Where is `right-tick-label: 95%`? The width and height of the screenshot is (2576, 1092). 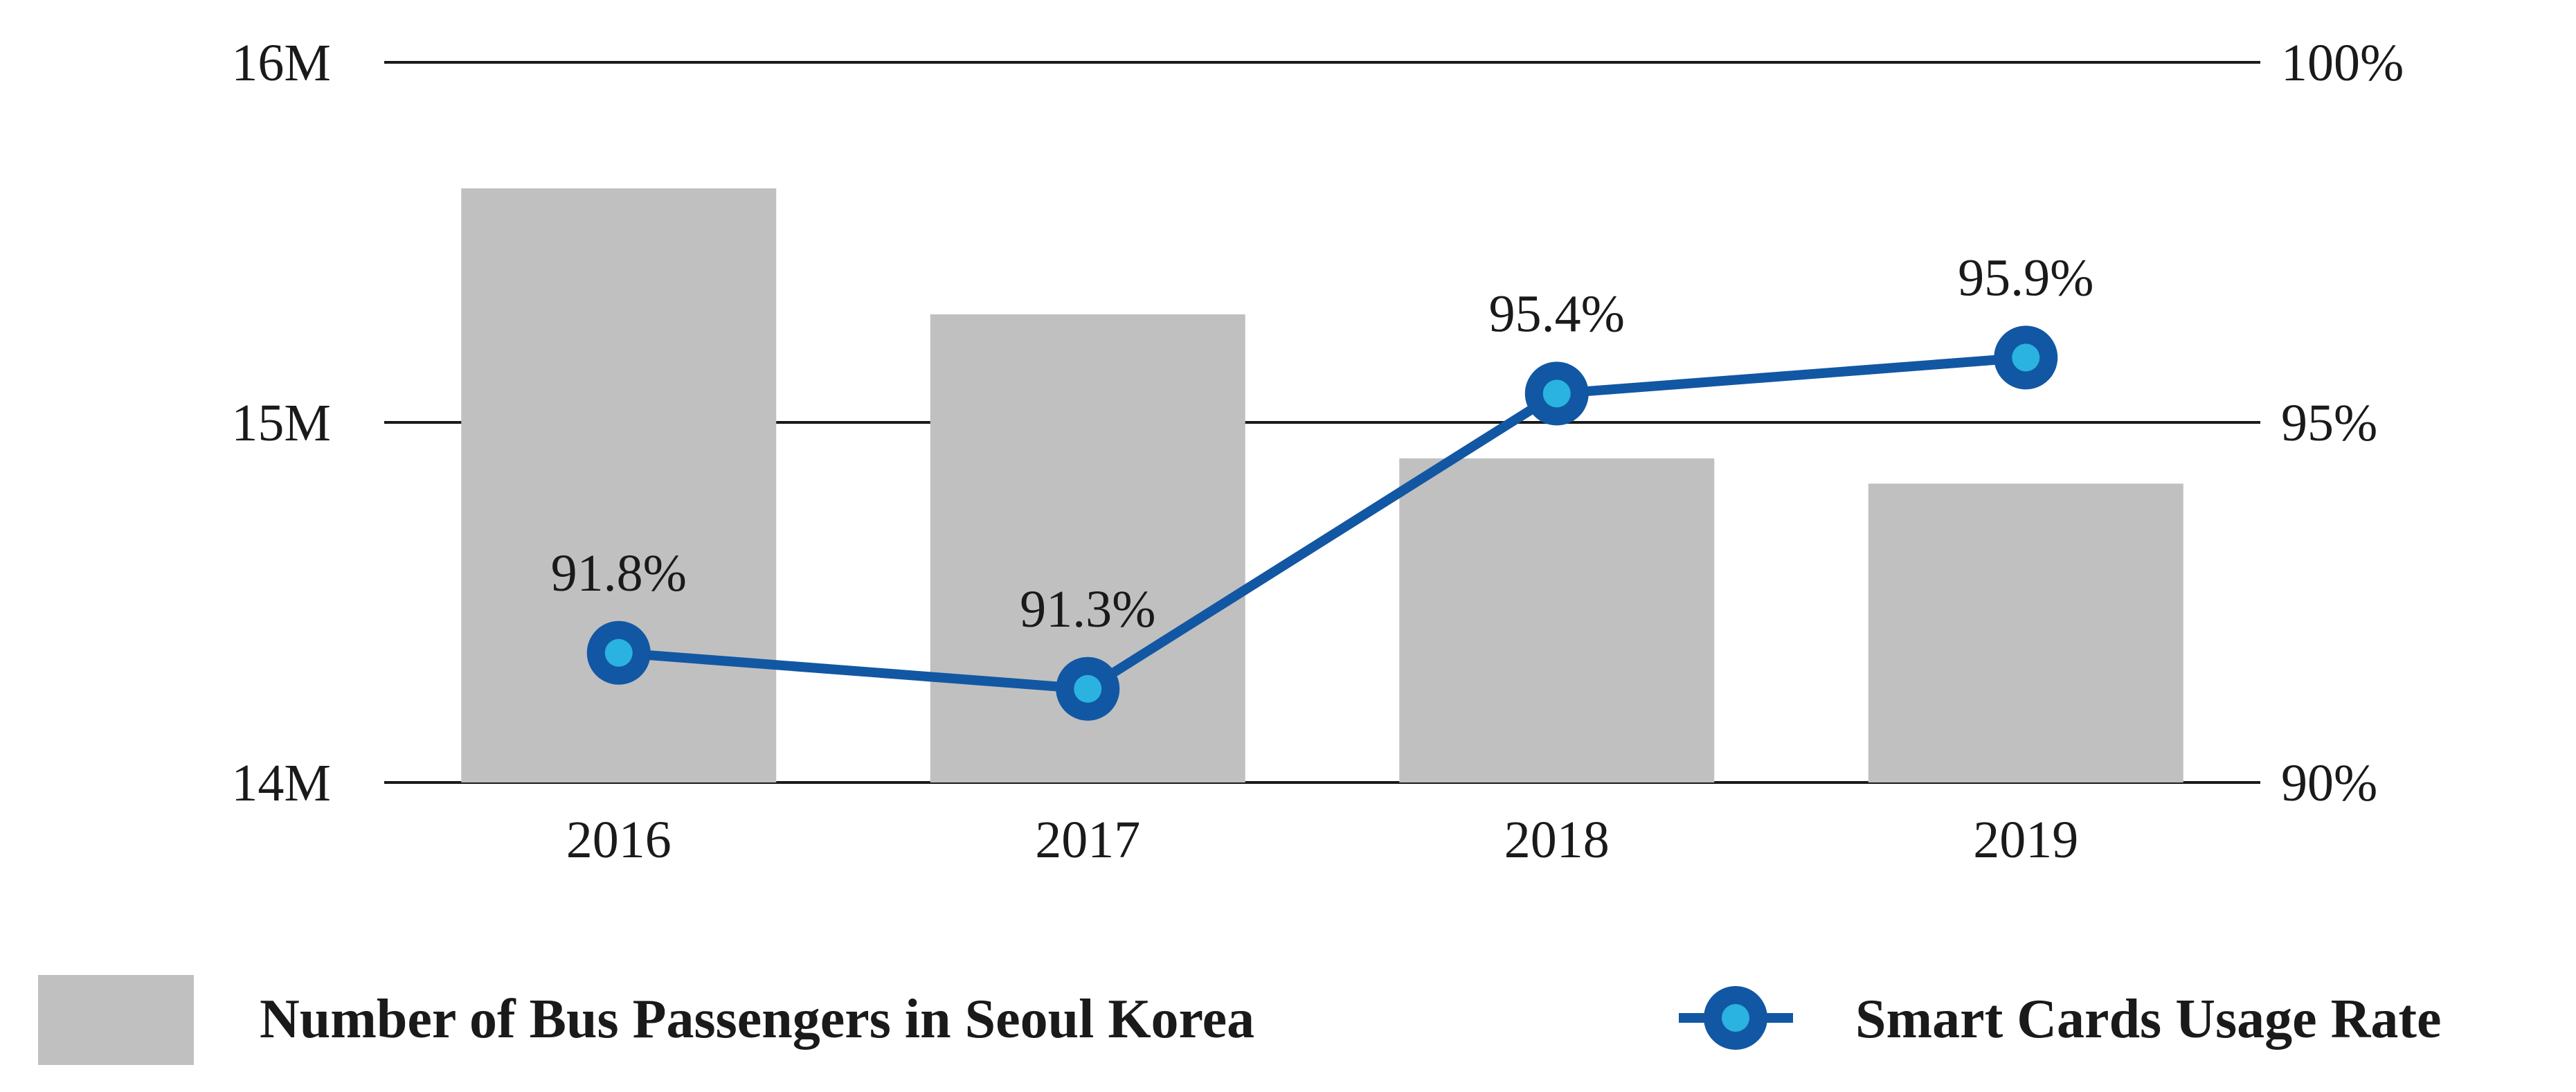
right-tick-label: 95% is located at coordinates (2329, 423).